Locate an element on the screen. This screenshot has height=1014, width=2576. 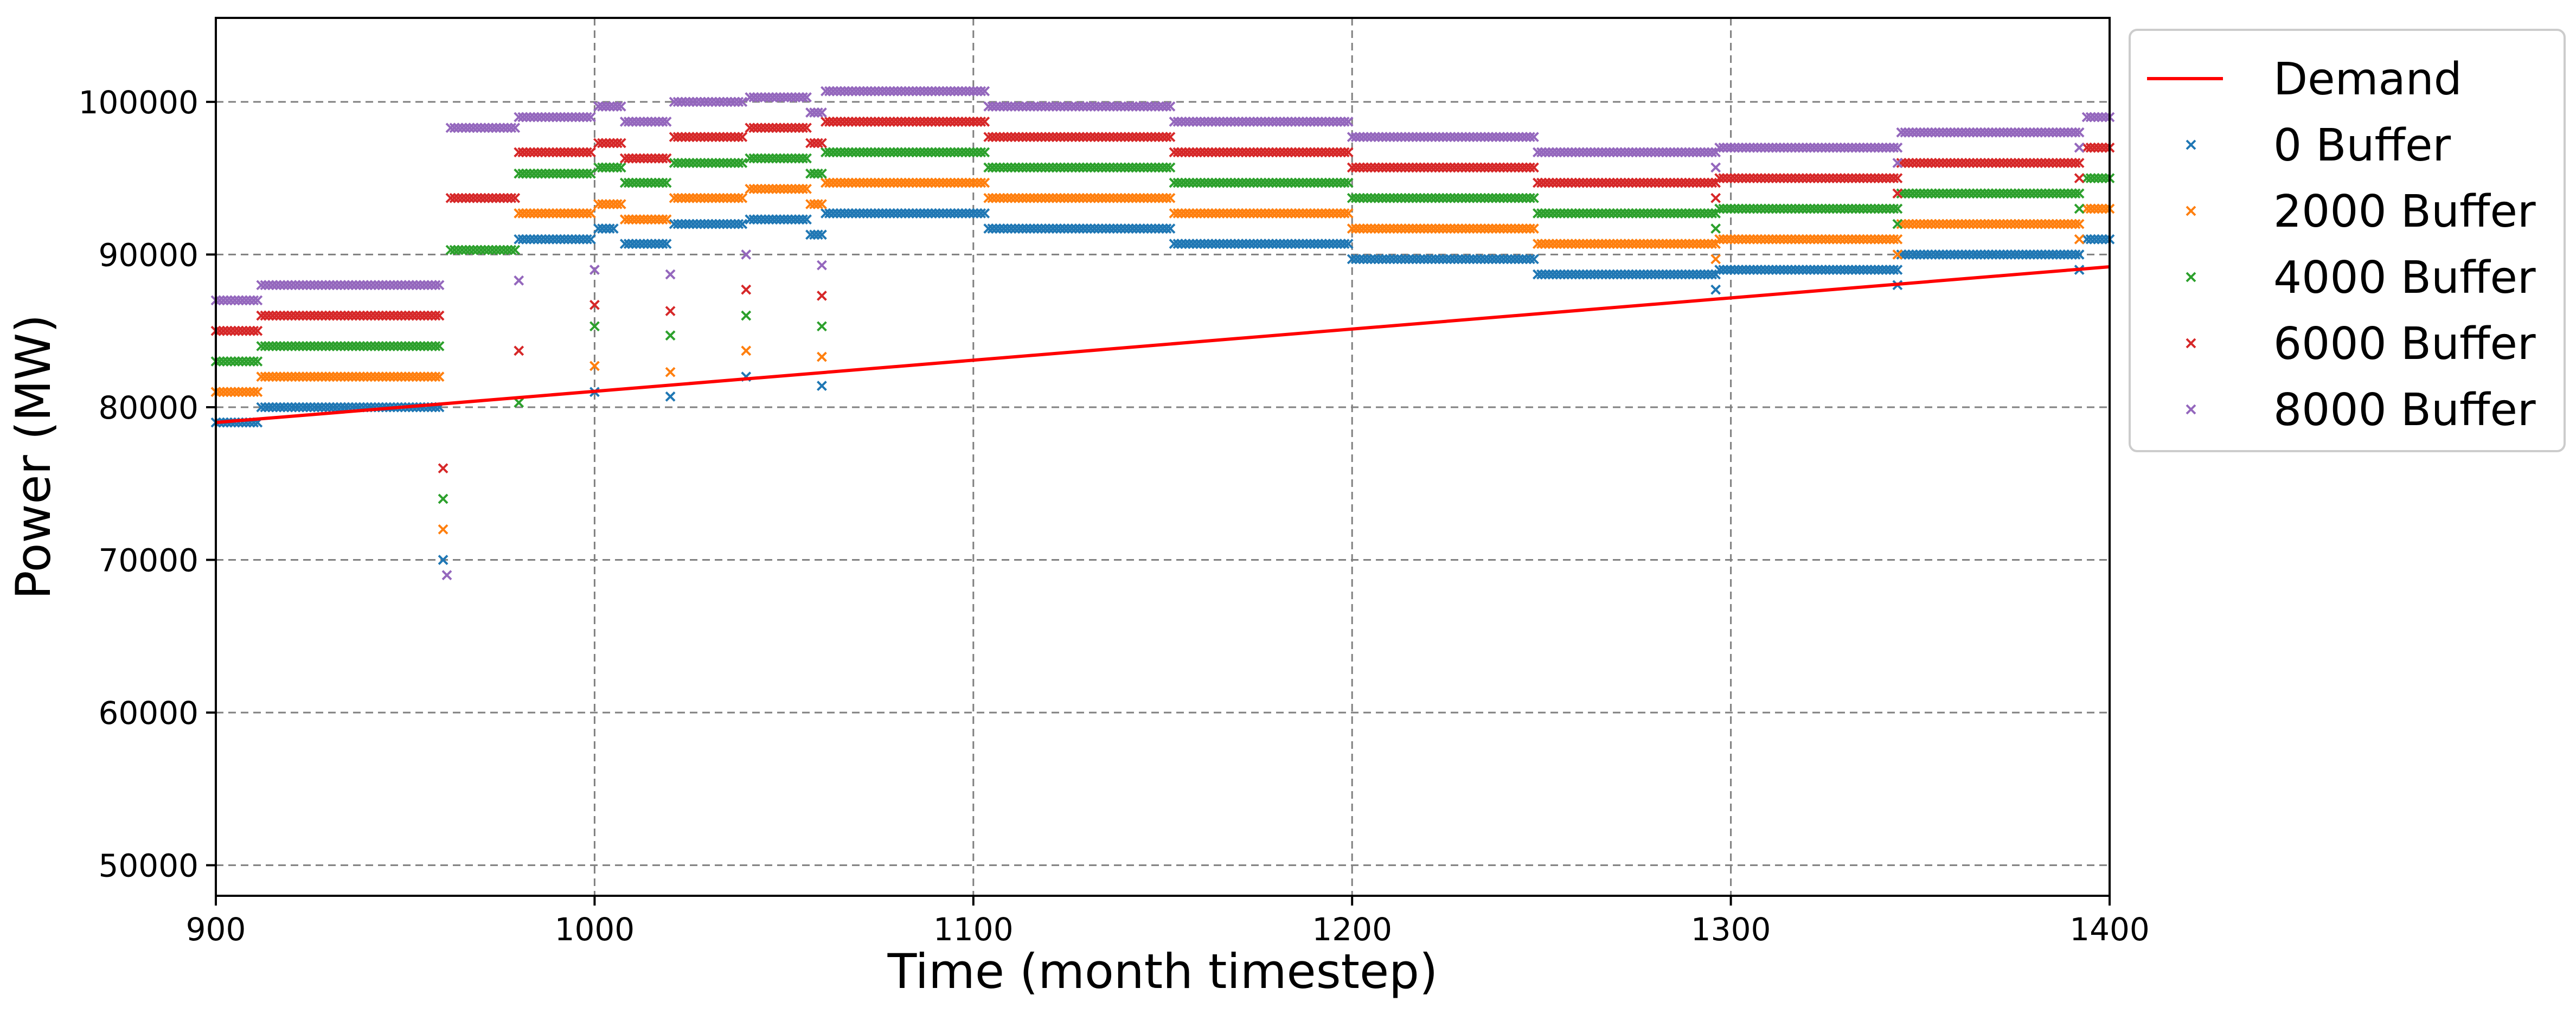
legend-marker-swatch is located at coordinates (2191, 409).